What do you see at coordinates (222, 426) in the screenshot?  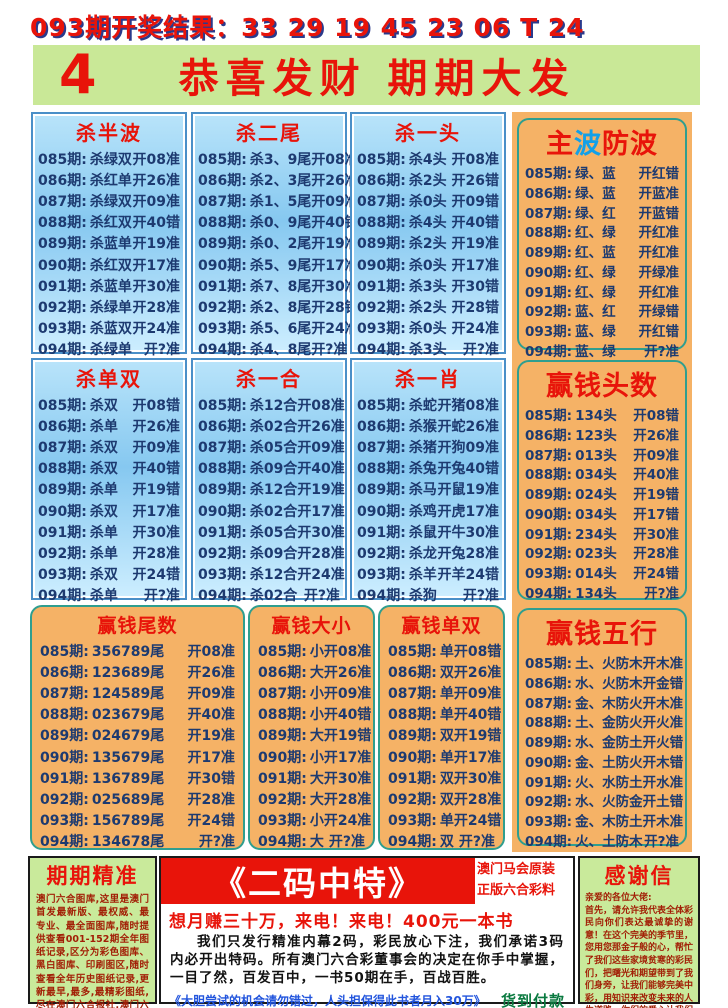 I see `record-period: 086期:` at bounding box center [222, 426].